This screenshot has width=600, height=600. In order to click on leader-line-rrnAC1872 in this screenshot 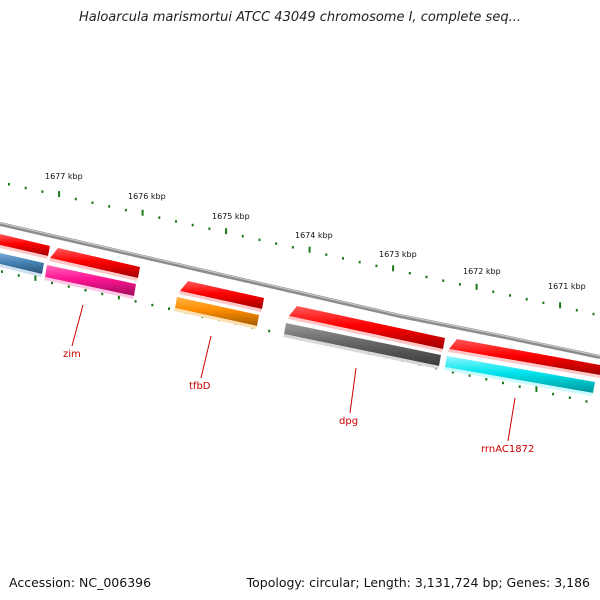, I will do `click(511, 419)`.